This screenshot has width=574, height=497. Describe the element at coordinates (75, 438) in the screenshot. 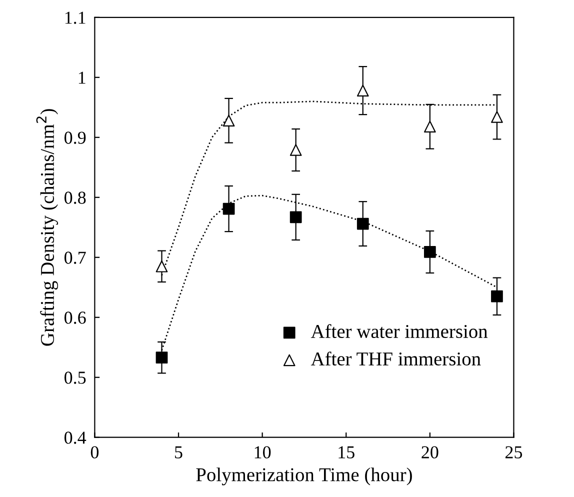

I see `y-tick-label: 0.4` at that location.